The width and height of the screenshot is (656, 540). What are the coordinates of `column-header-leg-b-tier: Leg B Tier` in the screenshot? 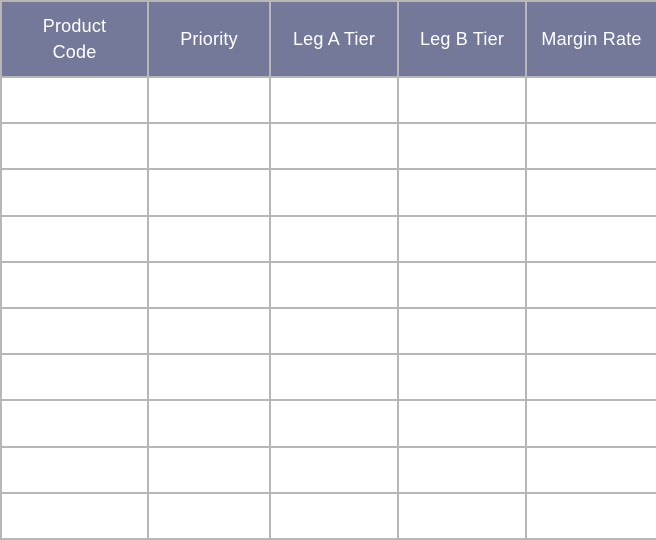 It's located at (462, 39).